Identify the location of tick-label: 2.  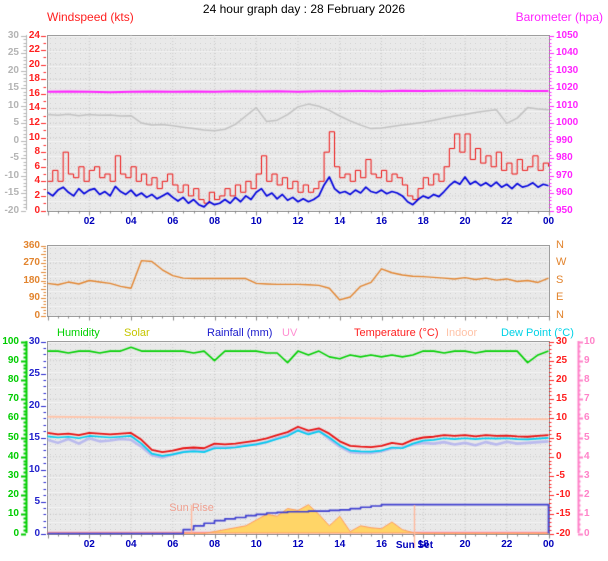
(587, 495).